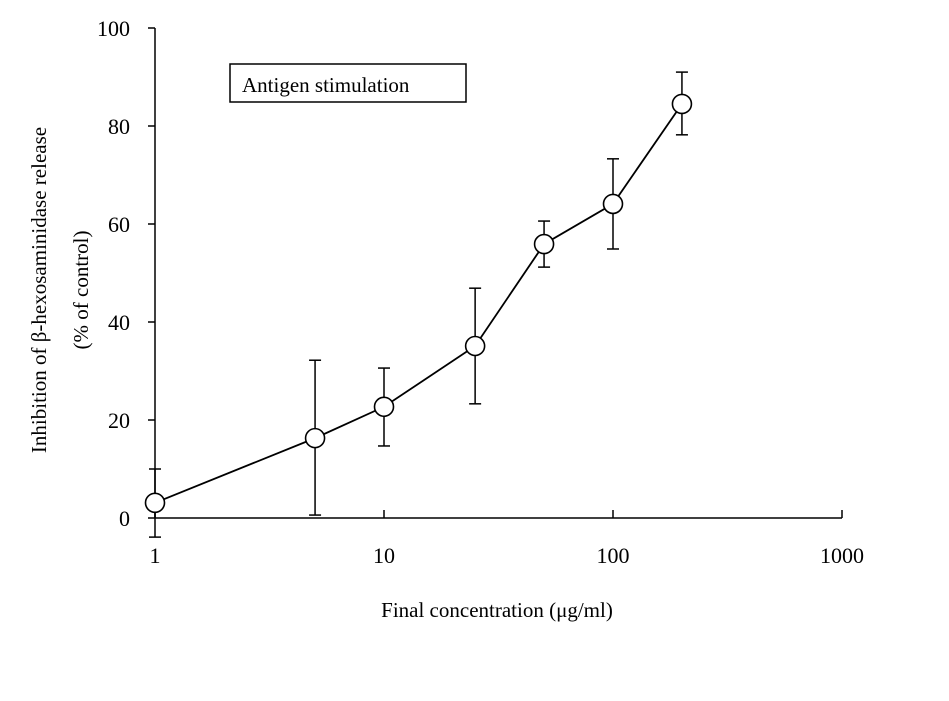 The width and height of the screenshot is (949, 701). Describe the element at coordinates (119, 420) in the screenshot. I see `y-tick-label: 20` at that location.